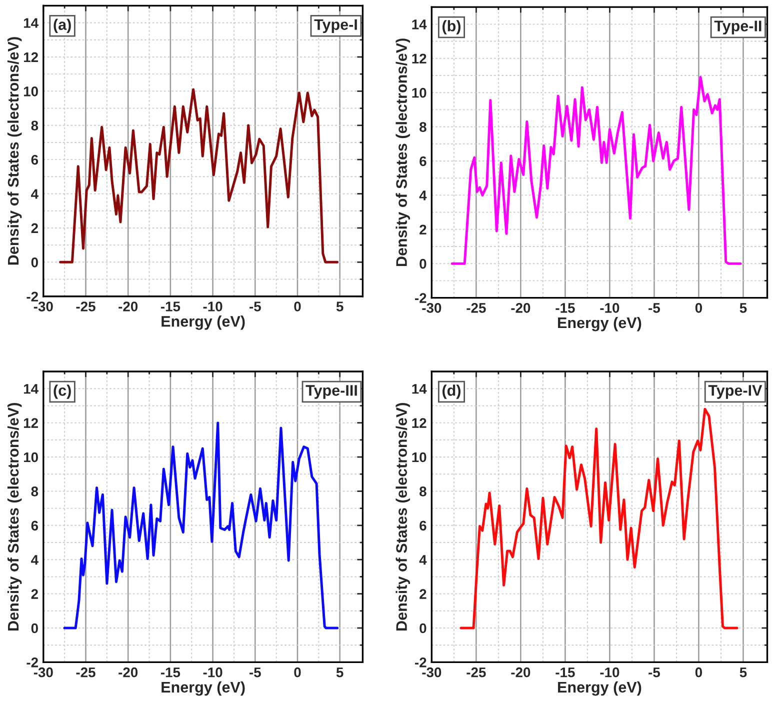  I want to click on annotation: Type-III, so click(331, 392).